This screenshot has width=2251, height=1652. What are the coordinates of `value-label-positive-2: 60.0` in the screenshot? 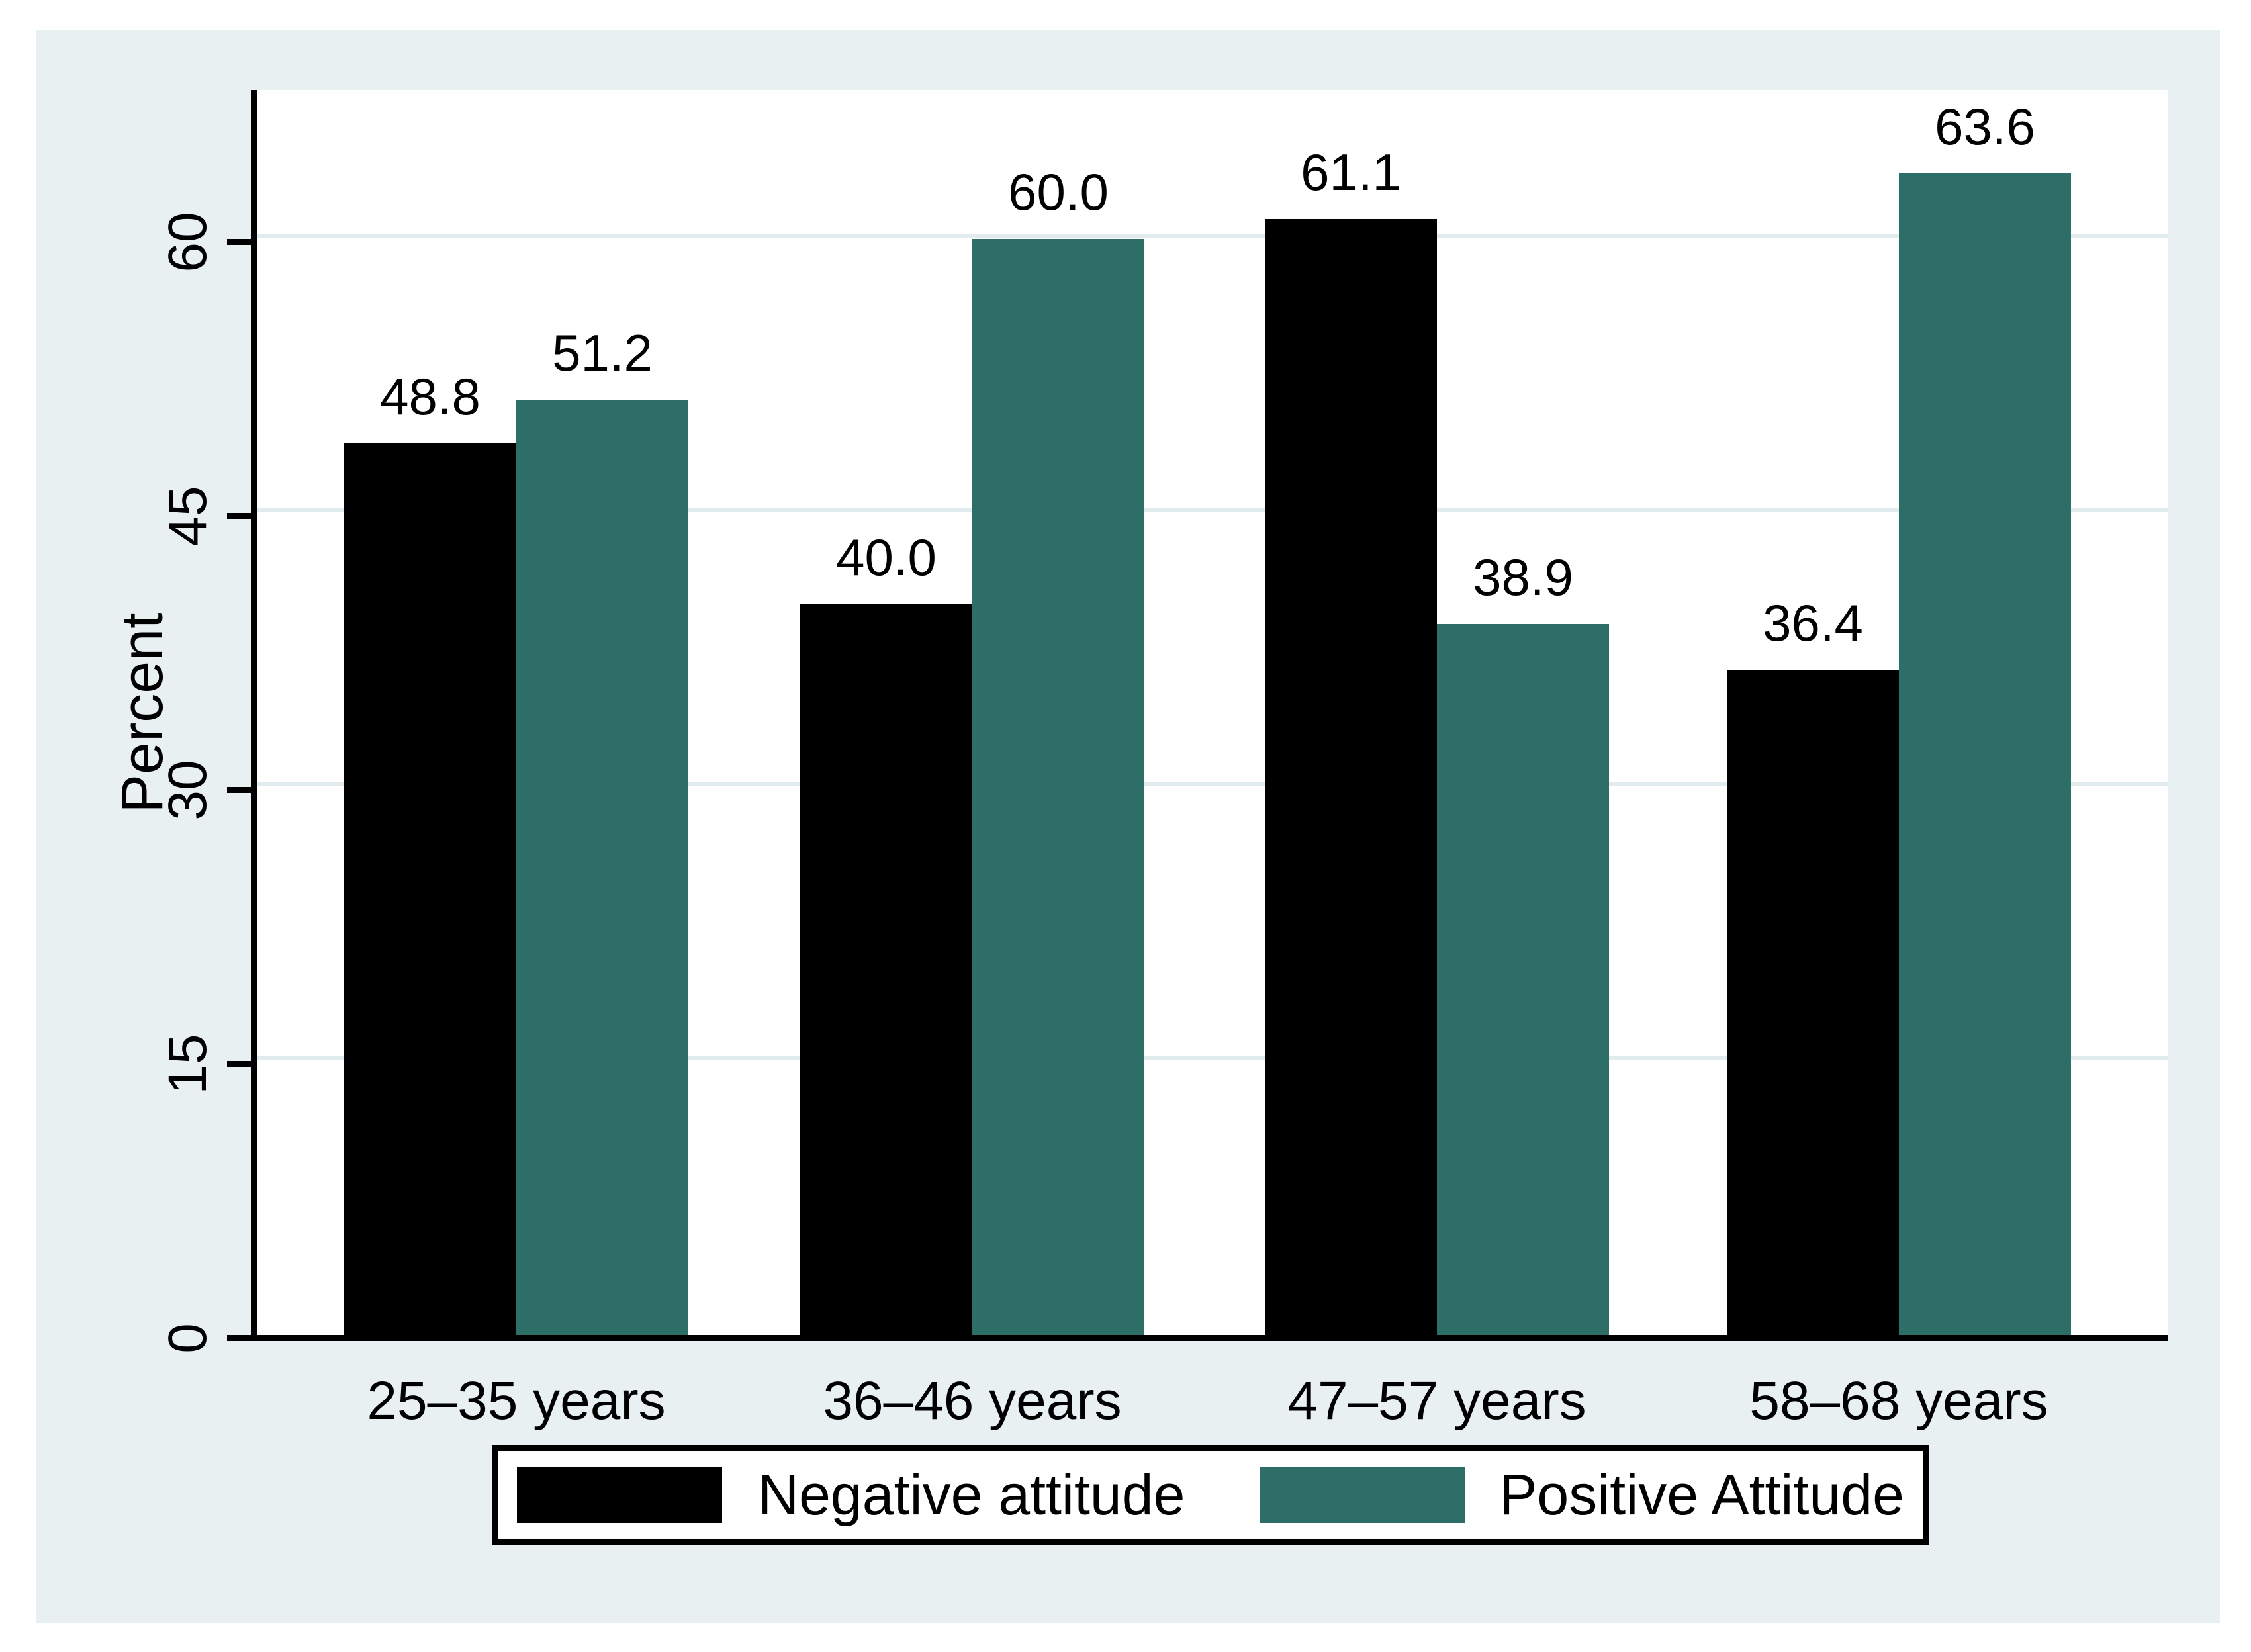 It's located at (1059, 192).